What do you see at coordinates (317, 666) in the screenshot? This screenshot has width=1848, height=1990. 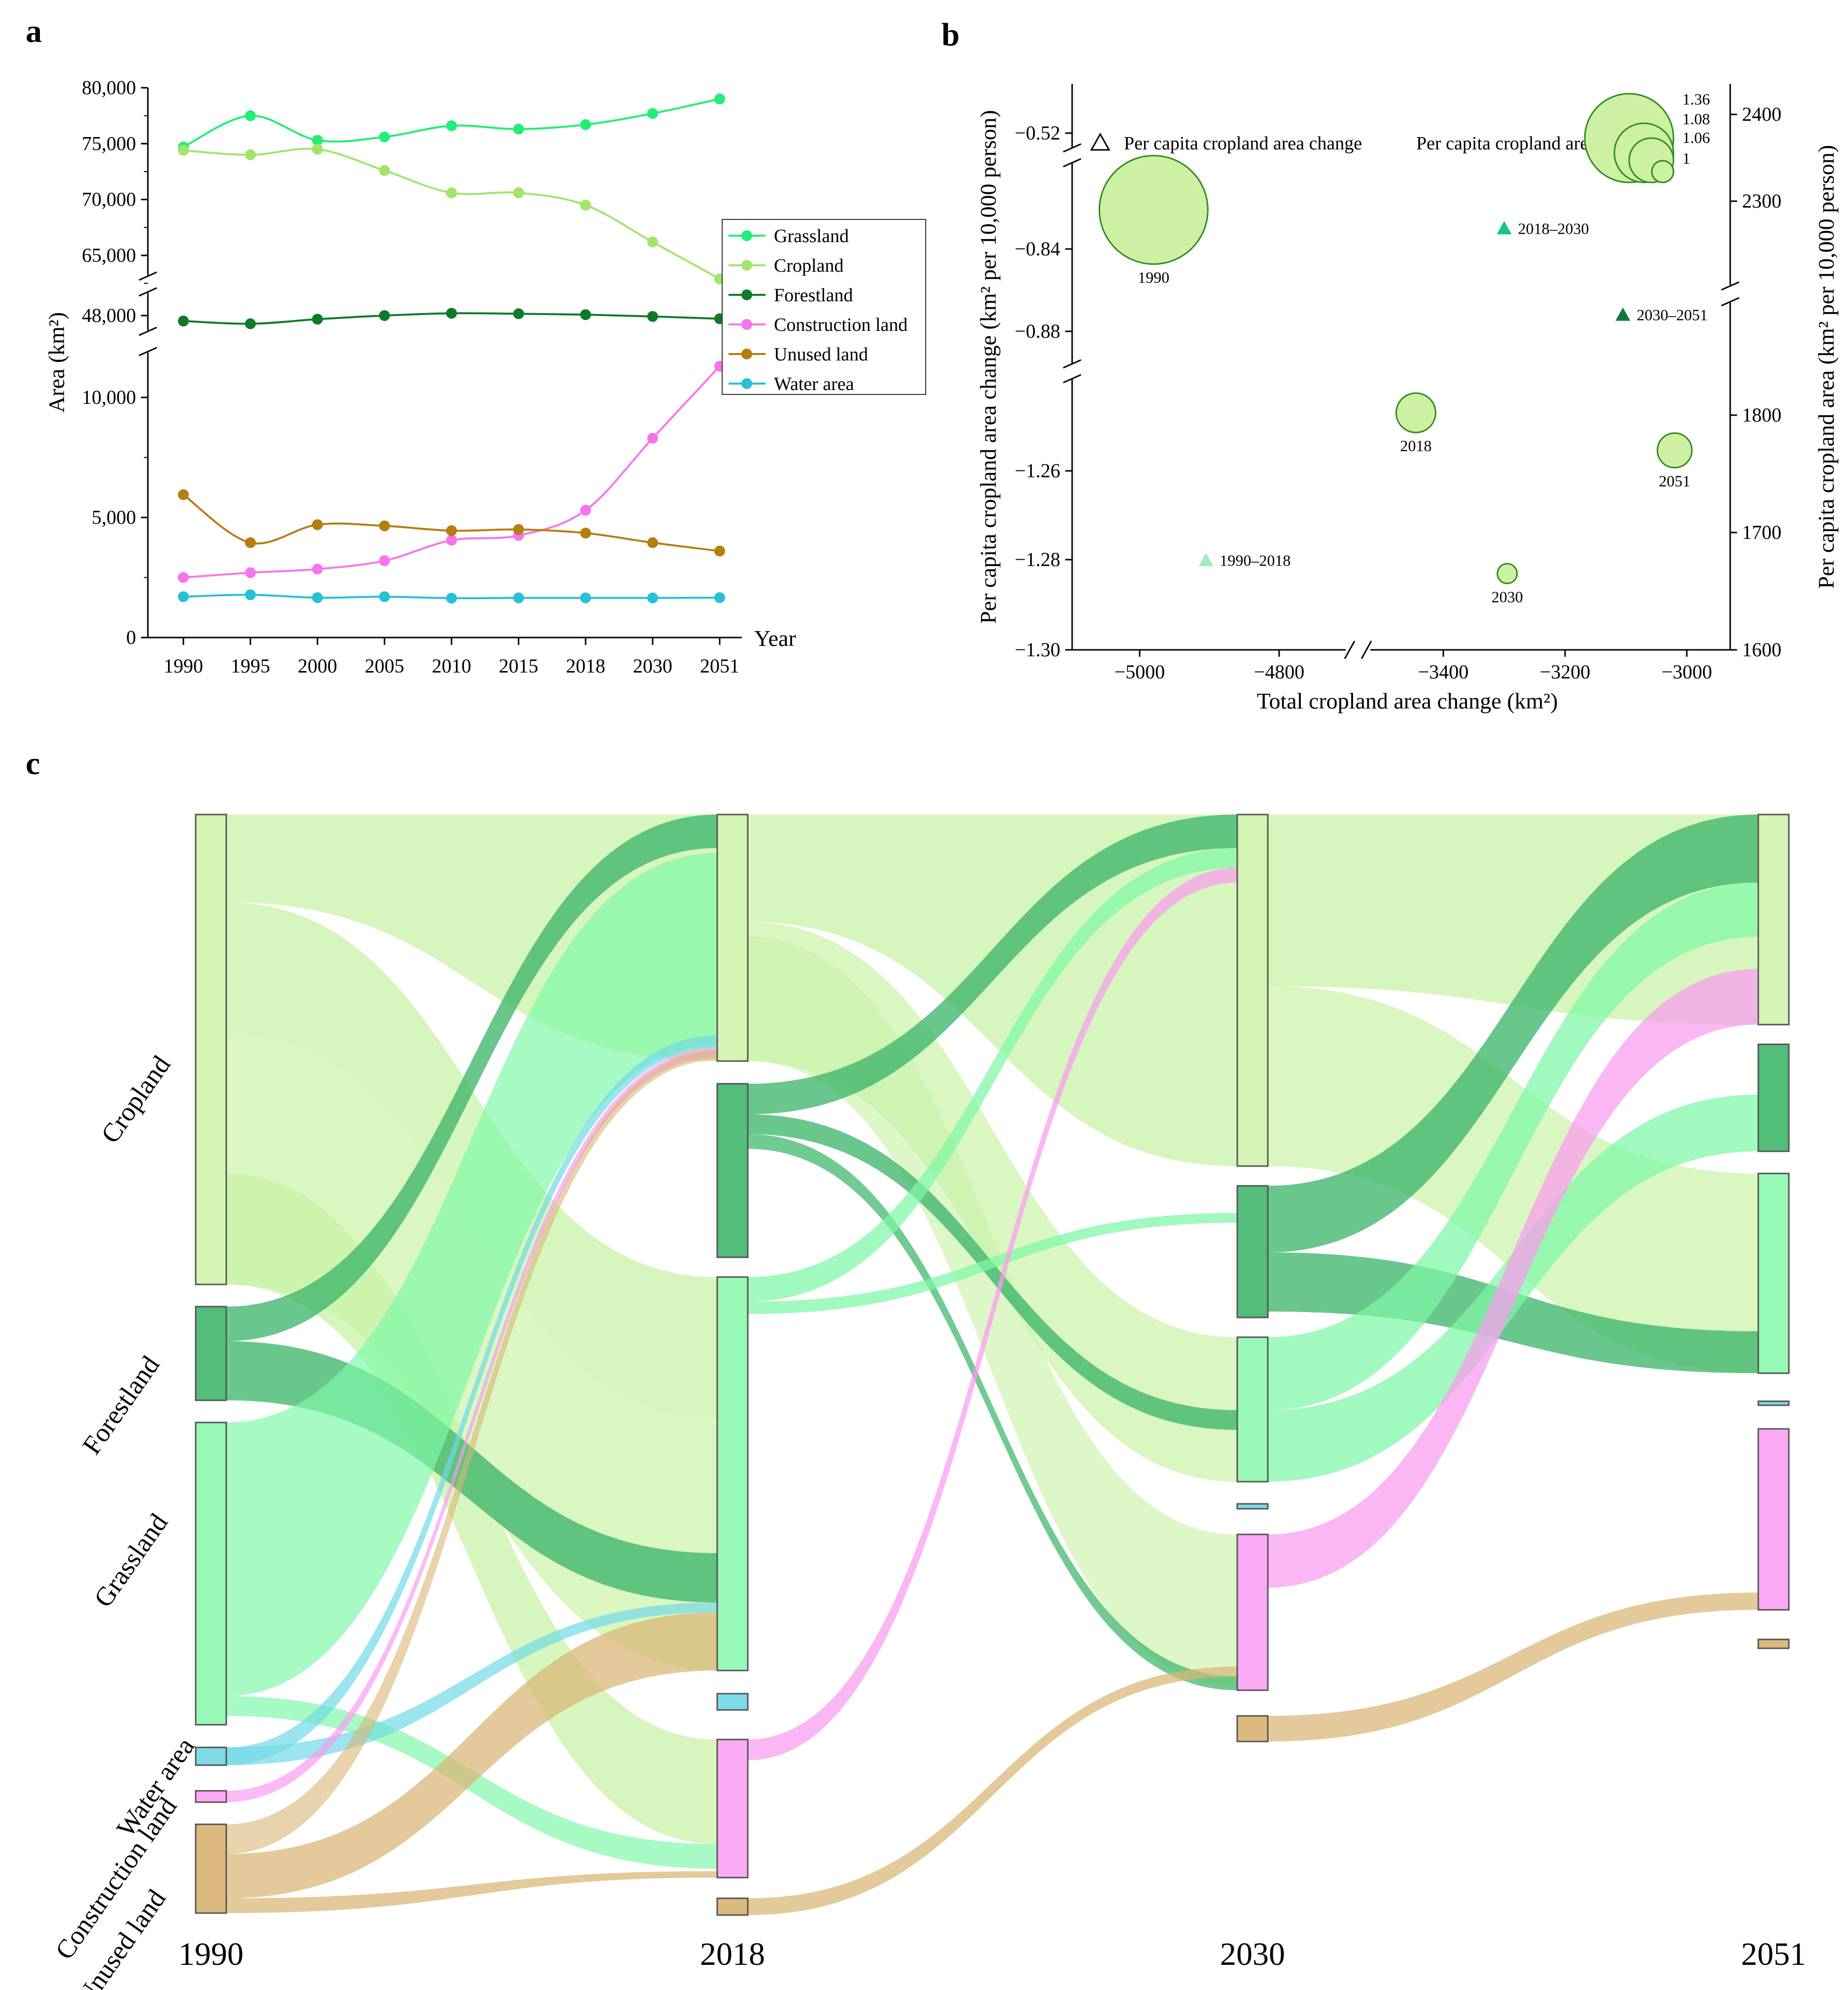 I see `x-tick-label: 2000` at bounding box center [317, 666].